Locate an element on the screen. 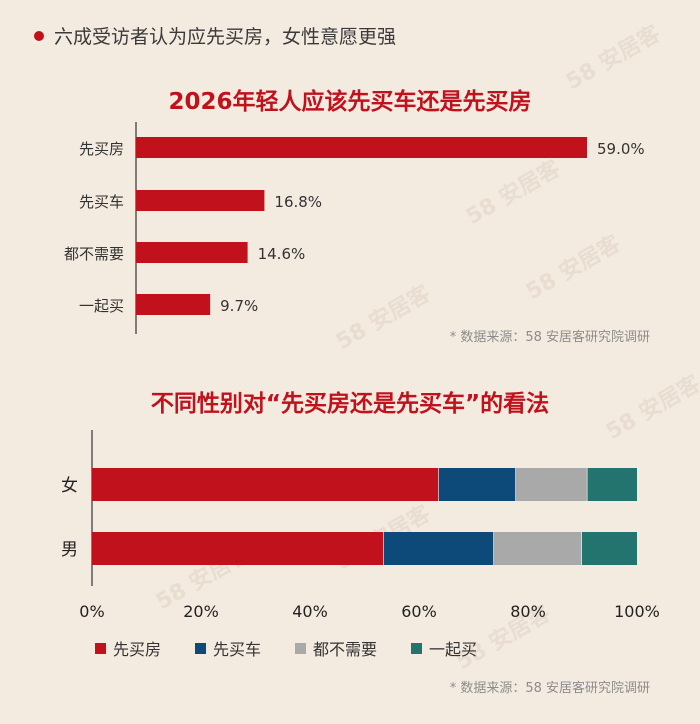 The width and height of the screenshot is (700, 724). chart1-value-label: 9.7% is located at coordinates (239, 306).